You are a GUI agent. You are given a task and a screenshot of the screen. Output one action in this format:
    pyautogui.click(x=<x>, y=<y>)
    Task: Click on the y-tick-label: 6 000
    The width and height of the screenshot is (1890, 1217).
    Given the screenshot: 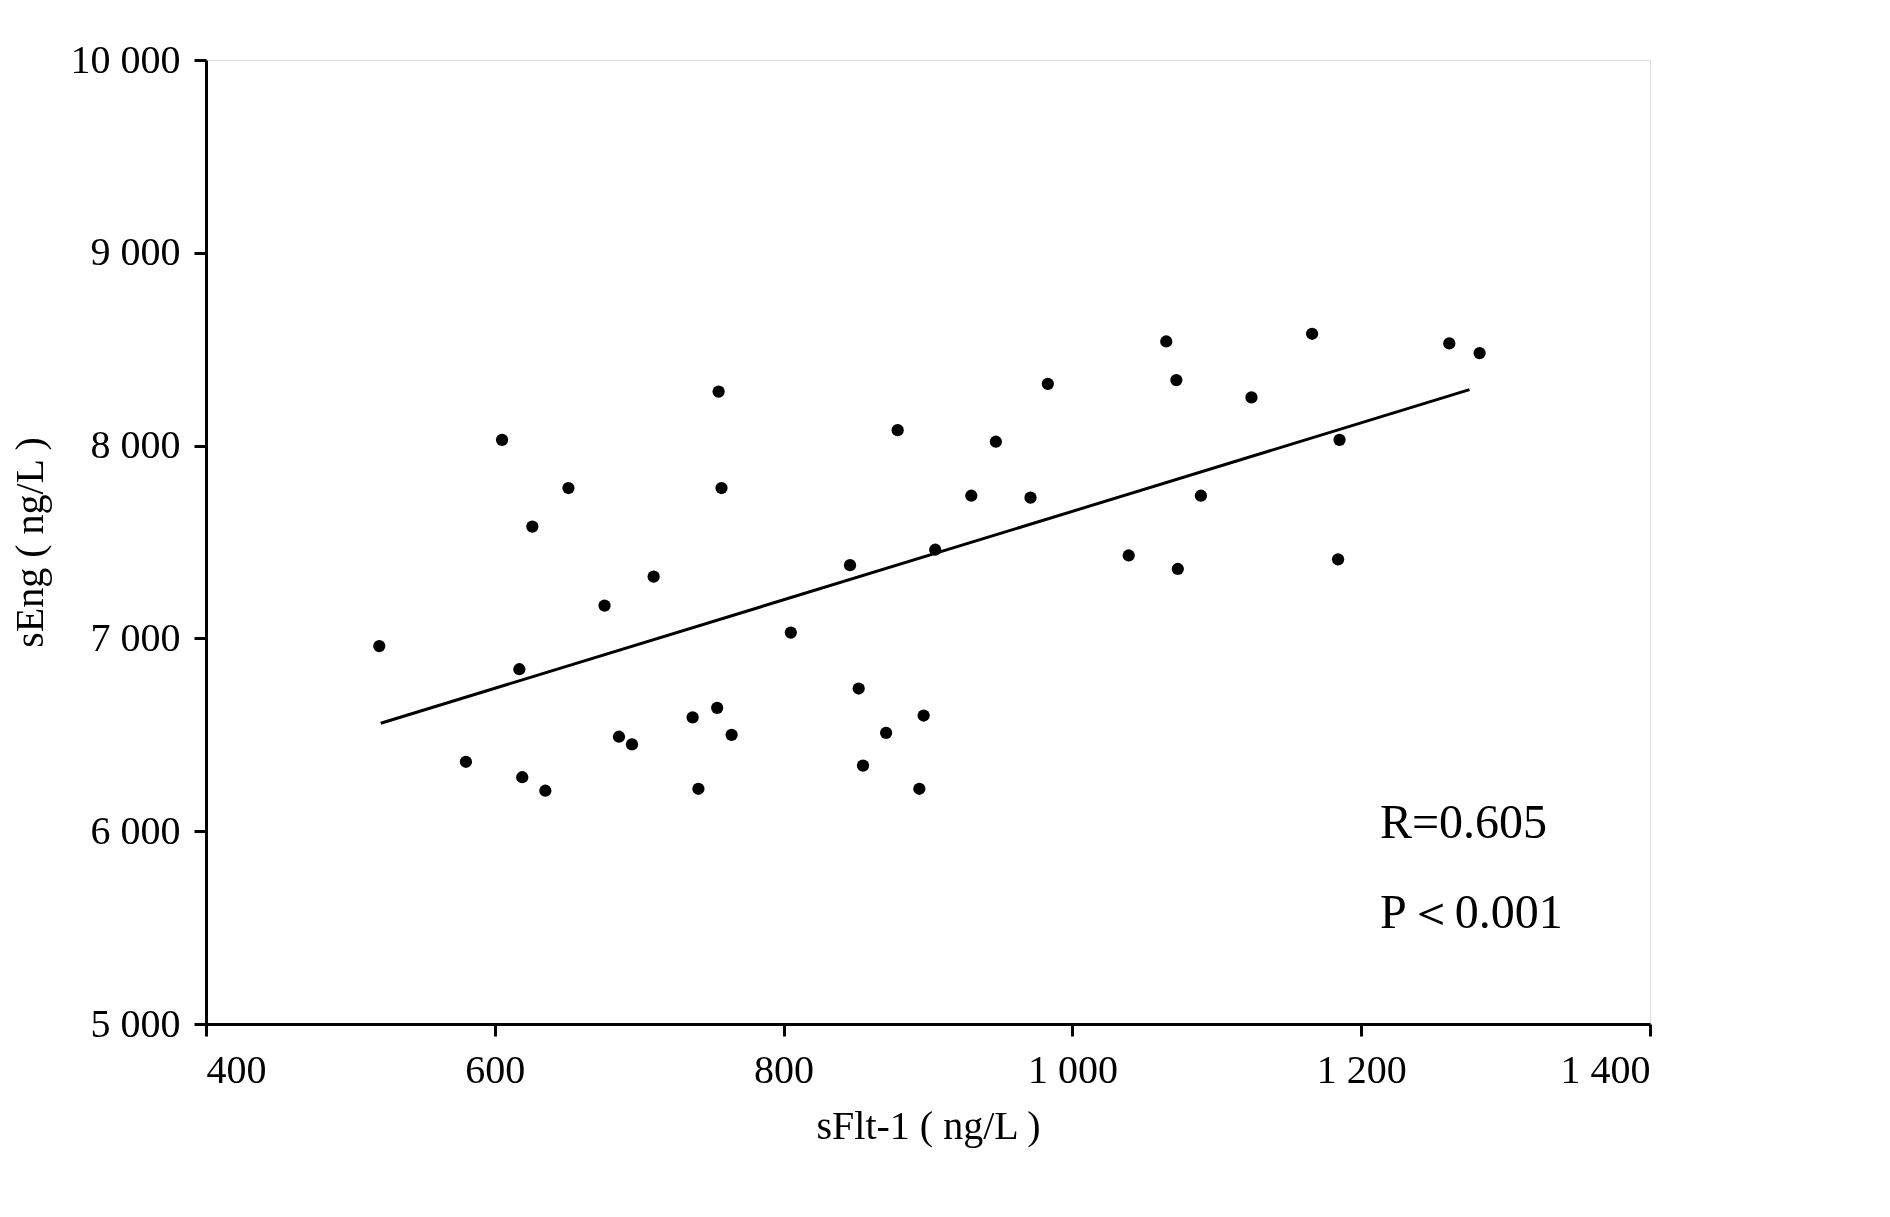 What is the action you would take?
    pyautogui.click(x=135, y=830)
    